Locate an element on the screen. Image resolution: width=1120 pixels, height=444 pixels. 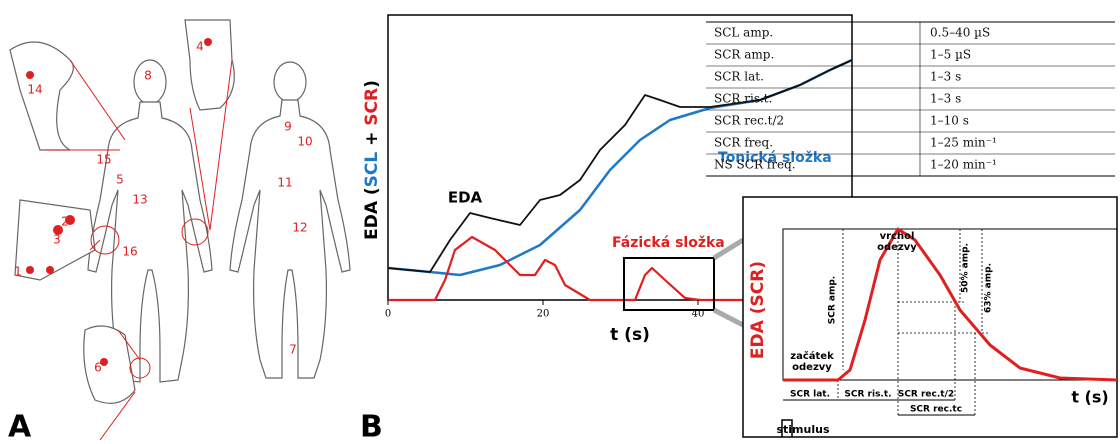
curve-label: Fázická složka is located at coordinates (668, 243).